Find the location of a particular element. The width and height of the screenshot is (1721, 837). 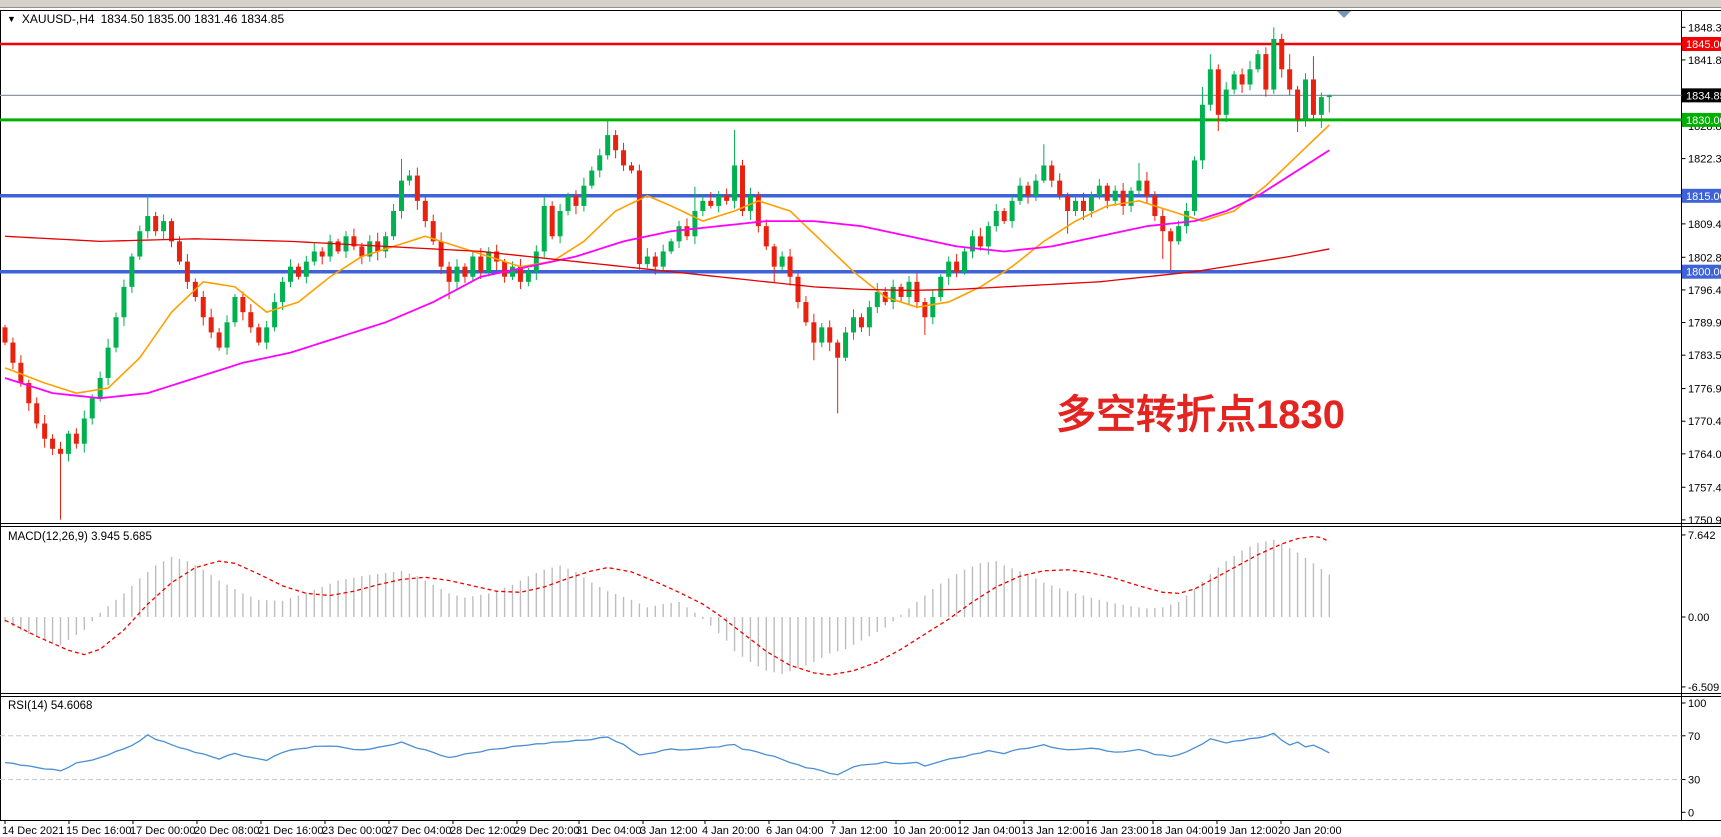

rsi-indicator-label: RSI(14) 54.6068 is located at coordinates (50, 706).